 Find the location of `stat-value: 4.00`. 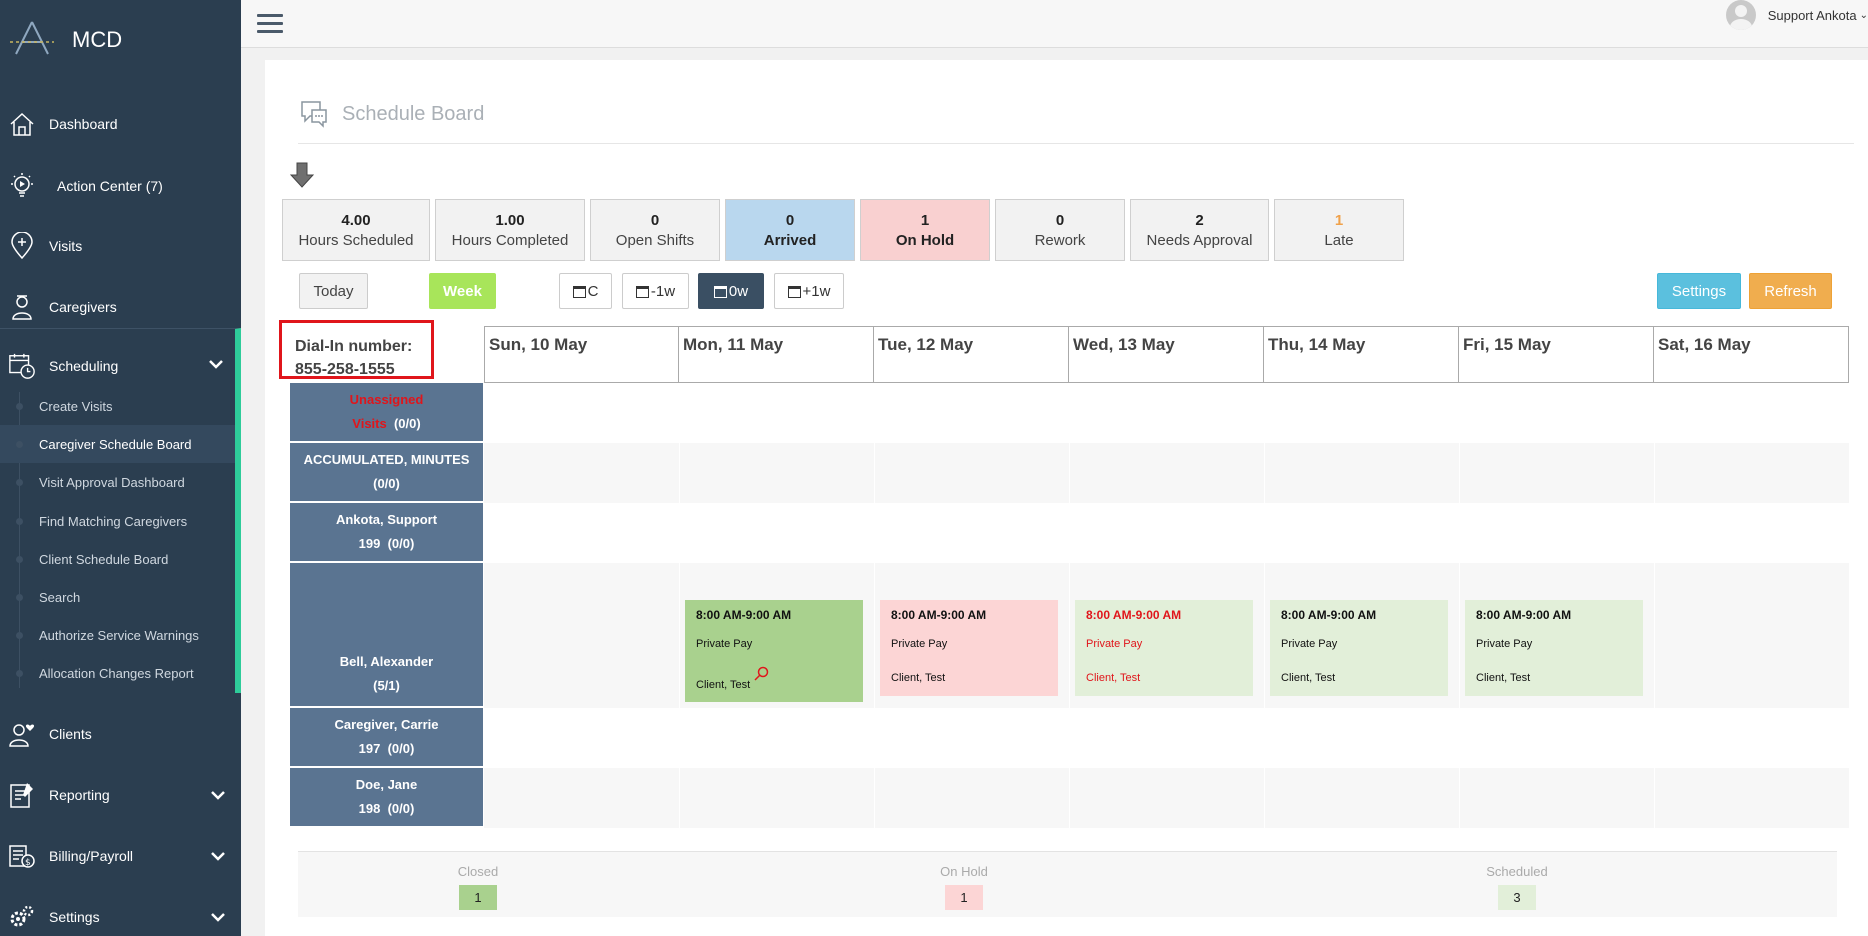

stat-value: 4.00 is located at coordinates (356, 220).